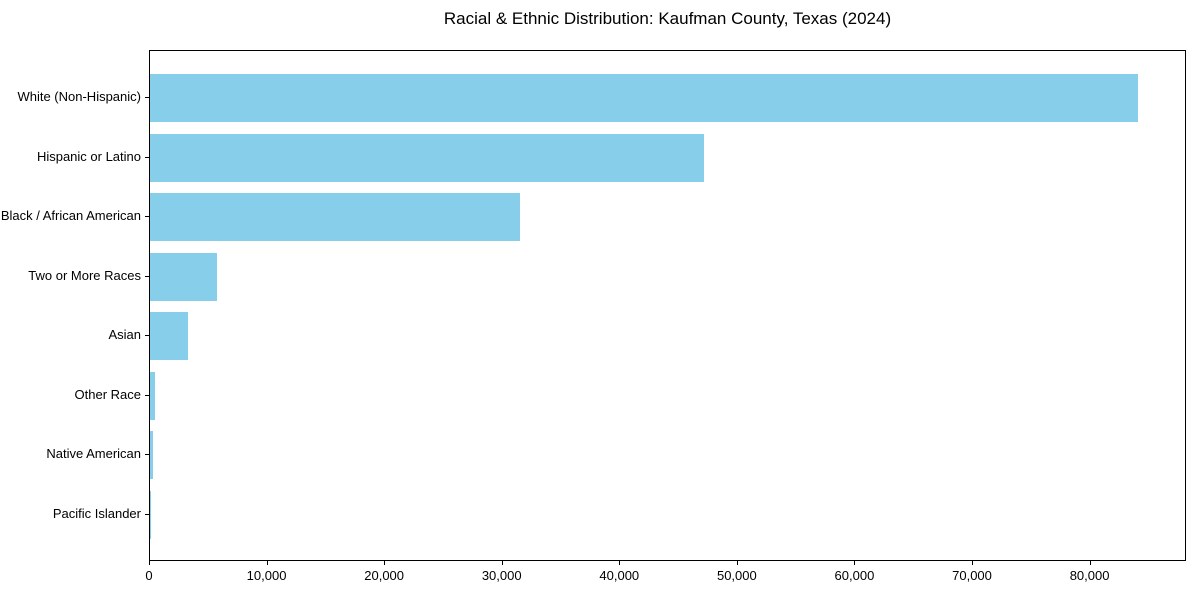 This screenshot has width=1200, height=600. Describe the element at coordinates (96, 513) in the screenshot. I see `y-tick-label: Pacific Islander` at that location.